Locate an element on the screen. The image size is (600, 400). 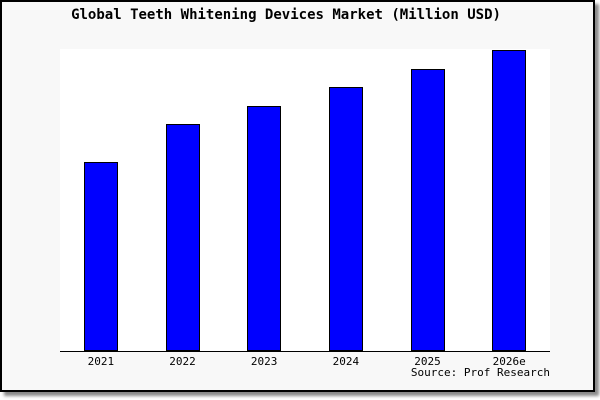
x-tick-2023: 2023 is located at coordinates (264, 361).